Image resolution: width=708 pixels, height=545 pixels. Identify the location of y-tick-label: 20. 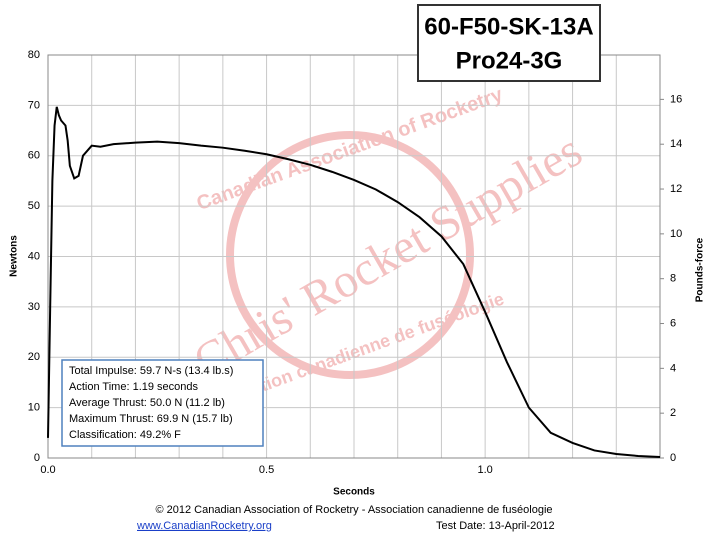
(34, 357).